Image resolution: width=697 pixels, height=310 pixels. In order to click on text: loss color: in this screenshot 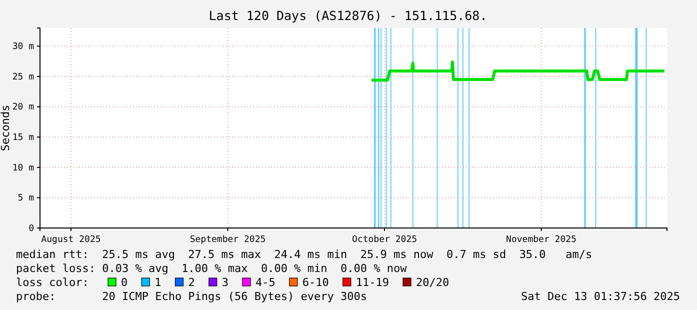, I will do `click(52, 282)`.